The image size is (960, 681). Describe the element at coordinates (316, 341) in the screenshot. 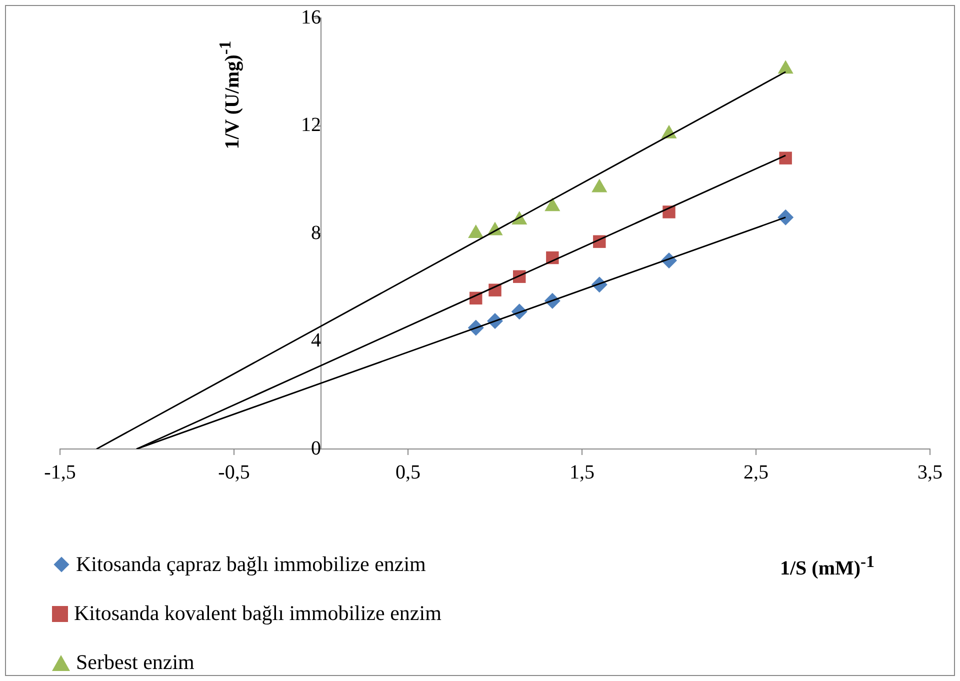

I see `y-tick-label: 4` at that location.